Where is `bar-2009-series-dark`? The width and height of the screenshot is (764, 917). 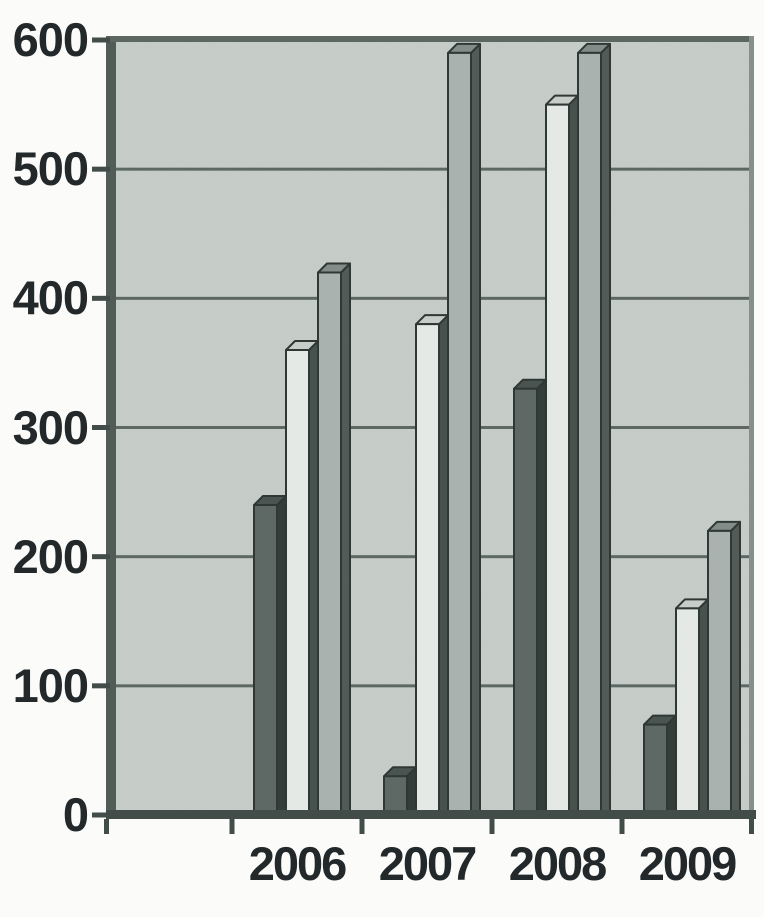
bar-2009-series-dark is located at coordinates (660, 765).